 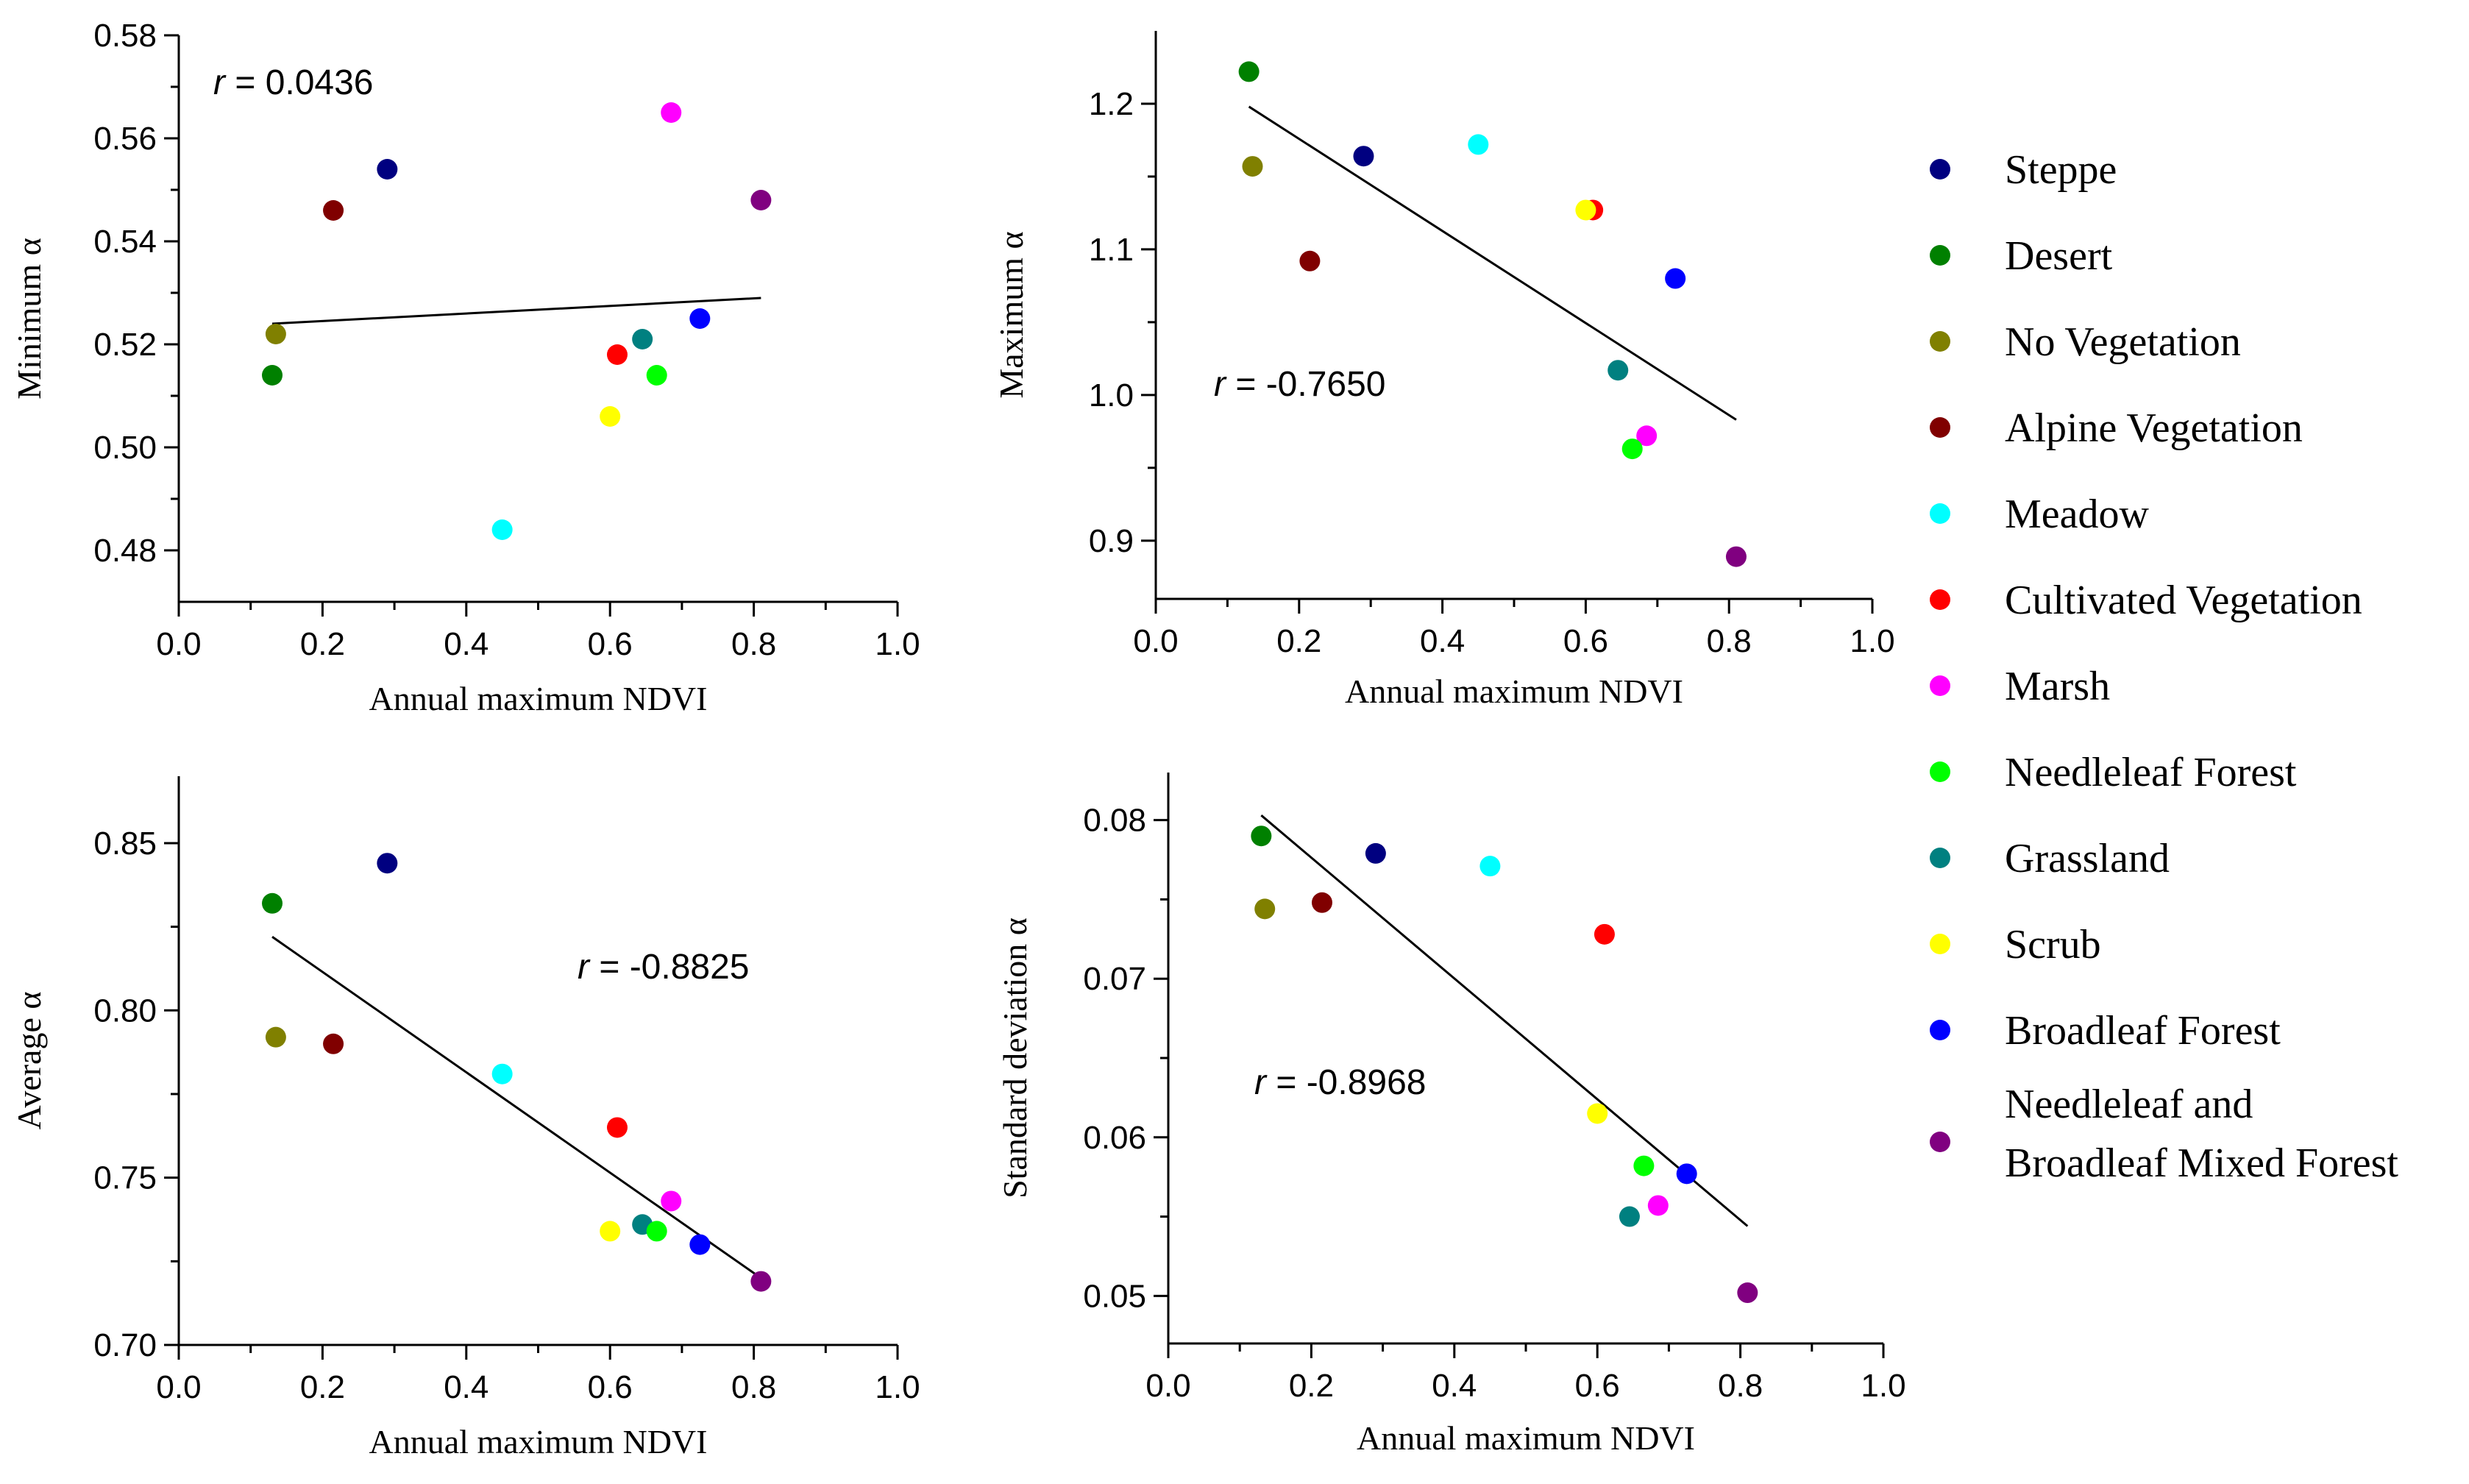 What do you see at coordinates (1111, 395) in the screenshot?
I see `y-tick-label: 1.0` at bounding box center [1111, 395].